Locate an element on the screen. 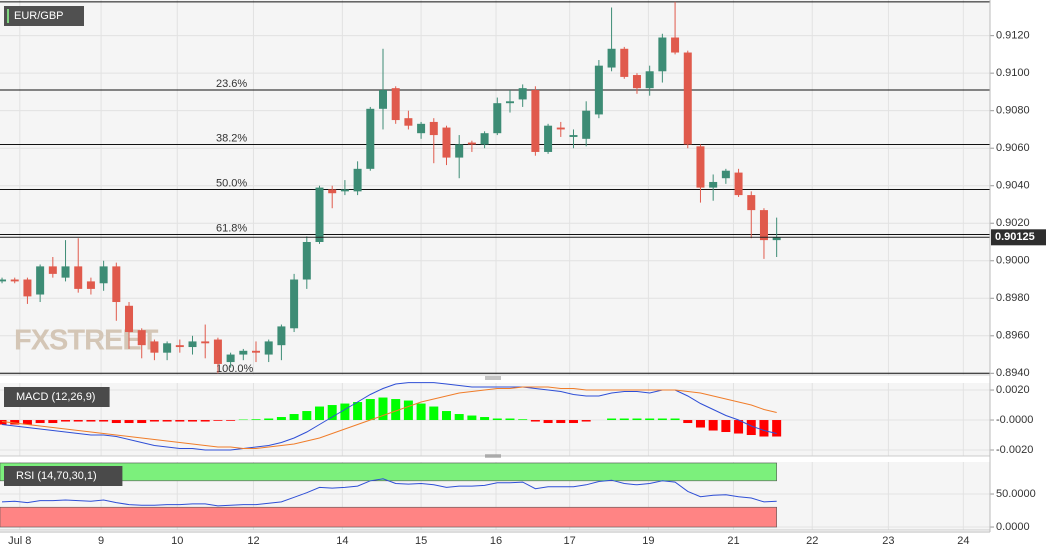 The height and width of the screenshot is (555, 1060). x-tick-label: 19 is located at coordinates (648, 541).